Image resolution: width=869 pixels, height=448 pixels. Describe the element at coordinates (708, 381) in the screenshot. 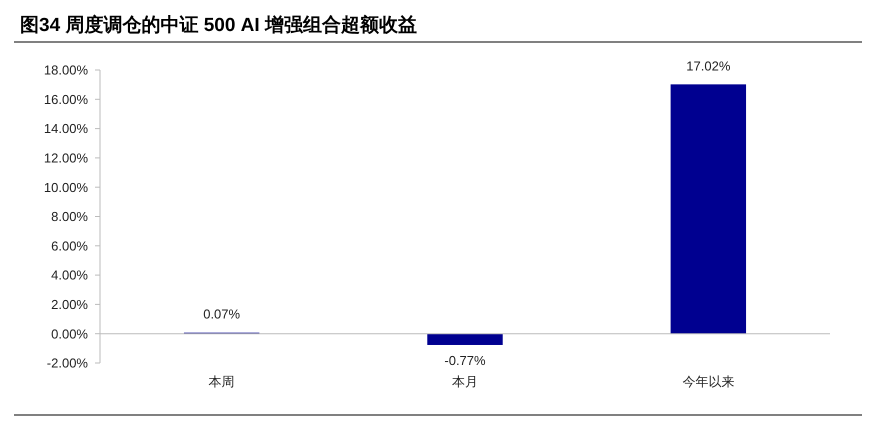

I see `x-tick-label: 今年以来` at that location.